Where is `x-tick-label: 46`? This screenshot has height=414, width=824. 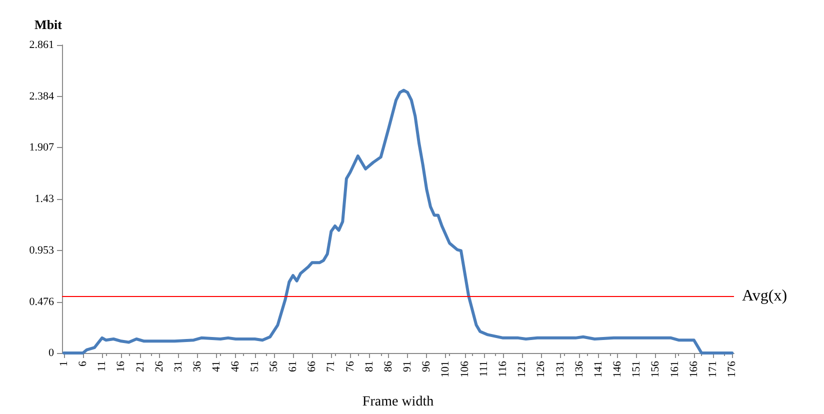 x-tick-label: 46 is located at coordinates (236, 366).